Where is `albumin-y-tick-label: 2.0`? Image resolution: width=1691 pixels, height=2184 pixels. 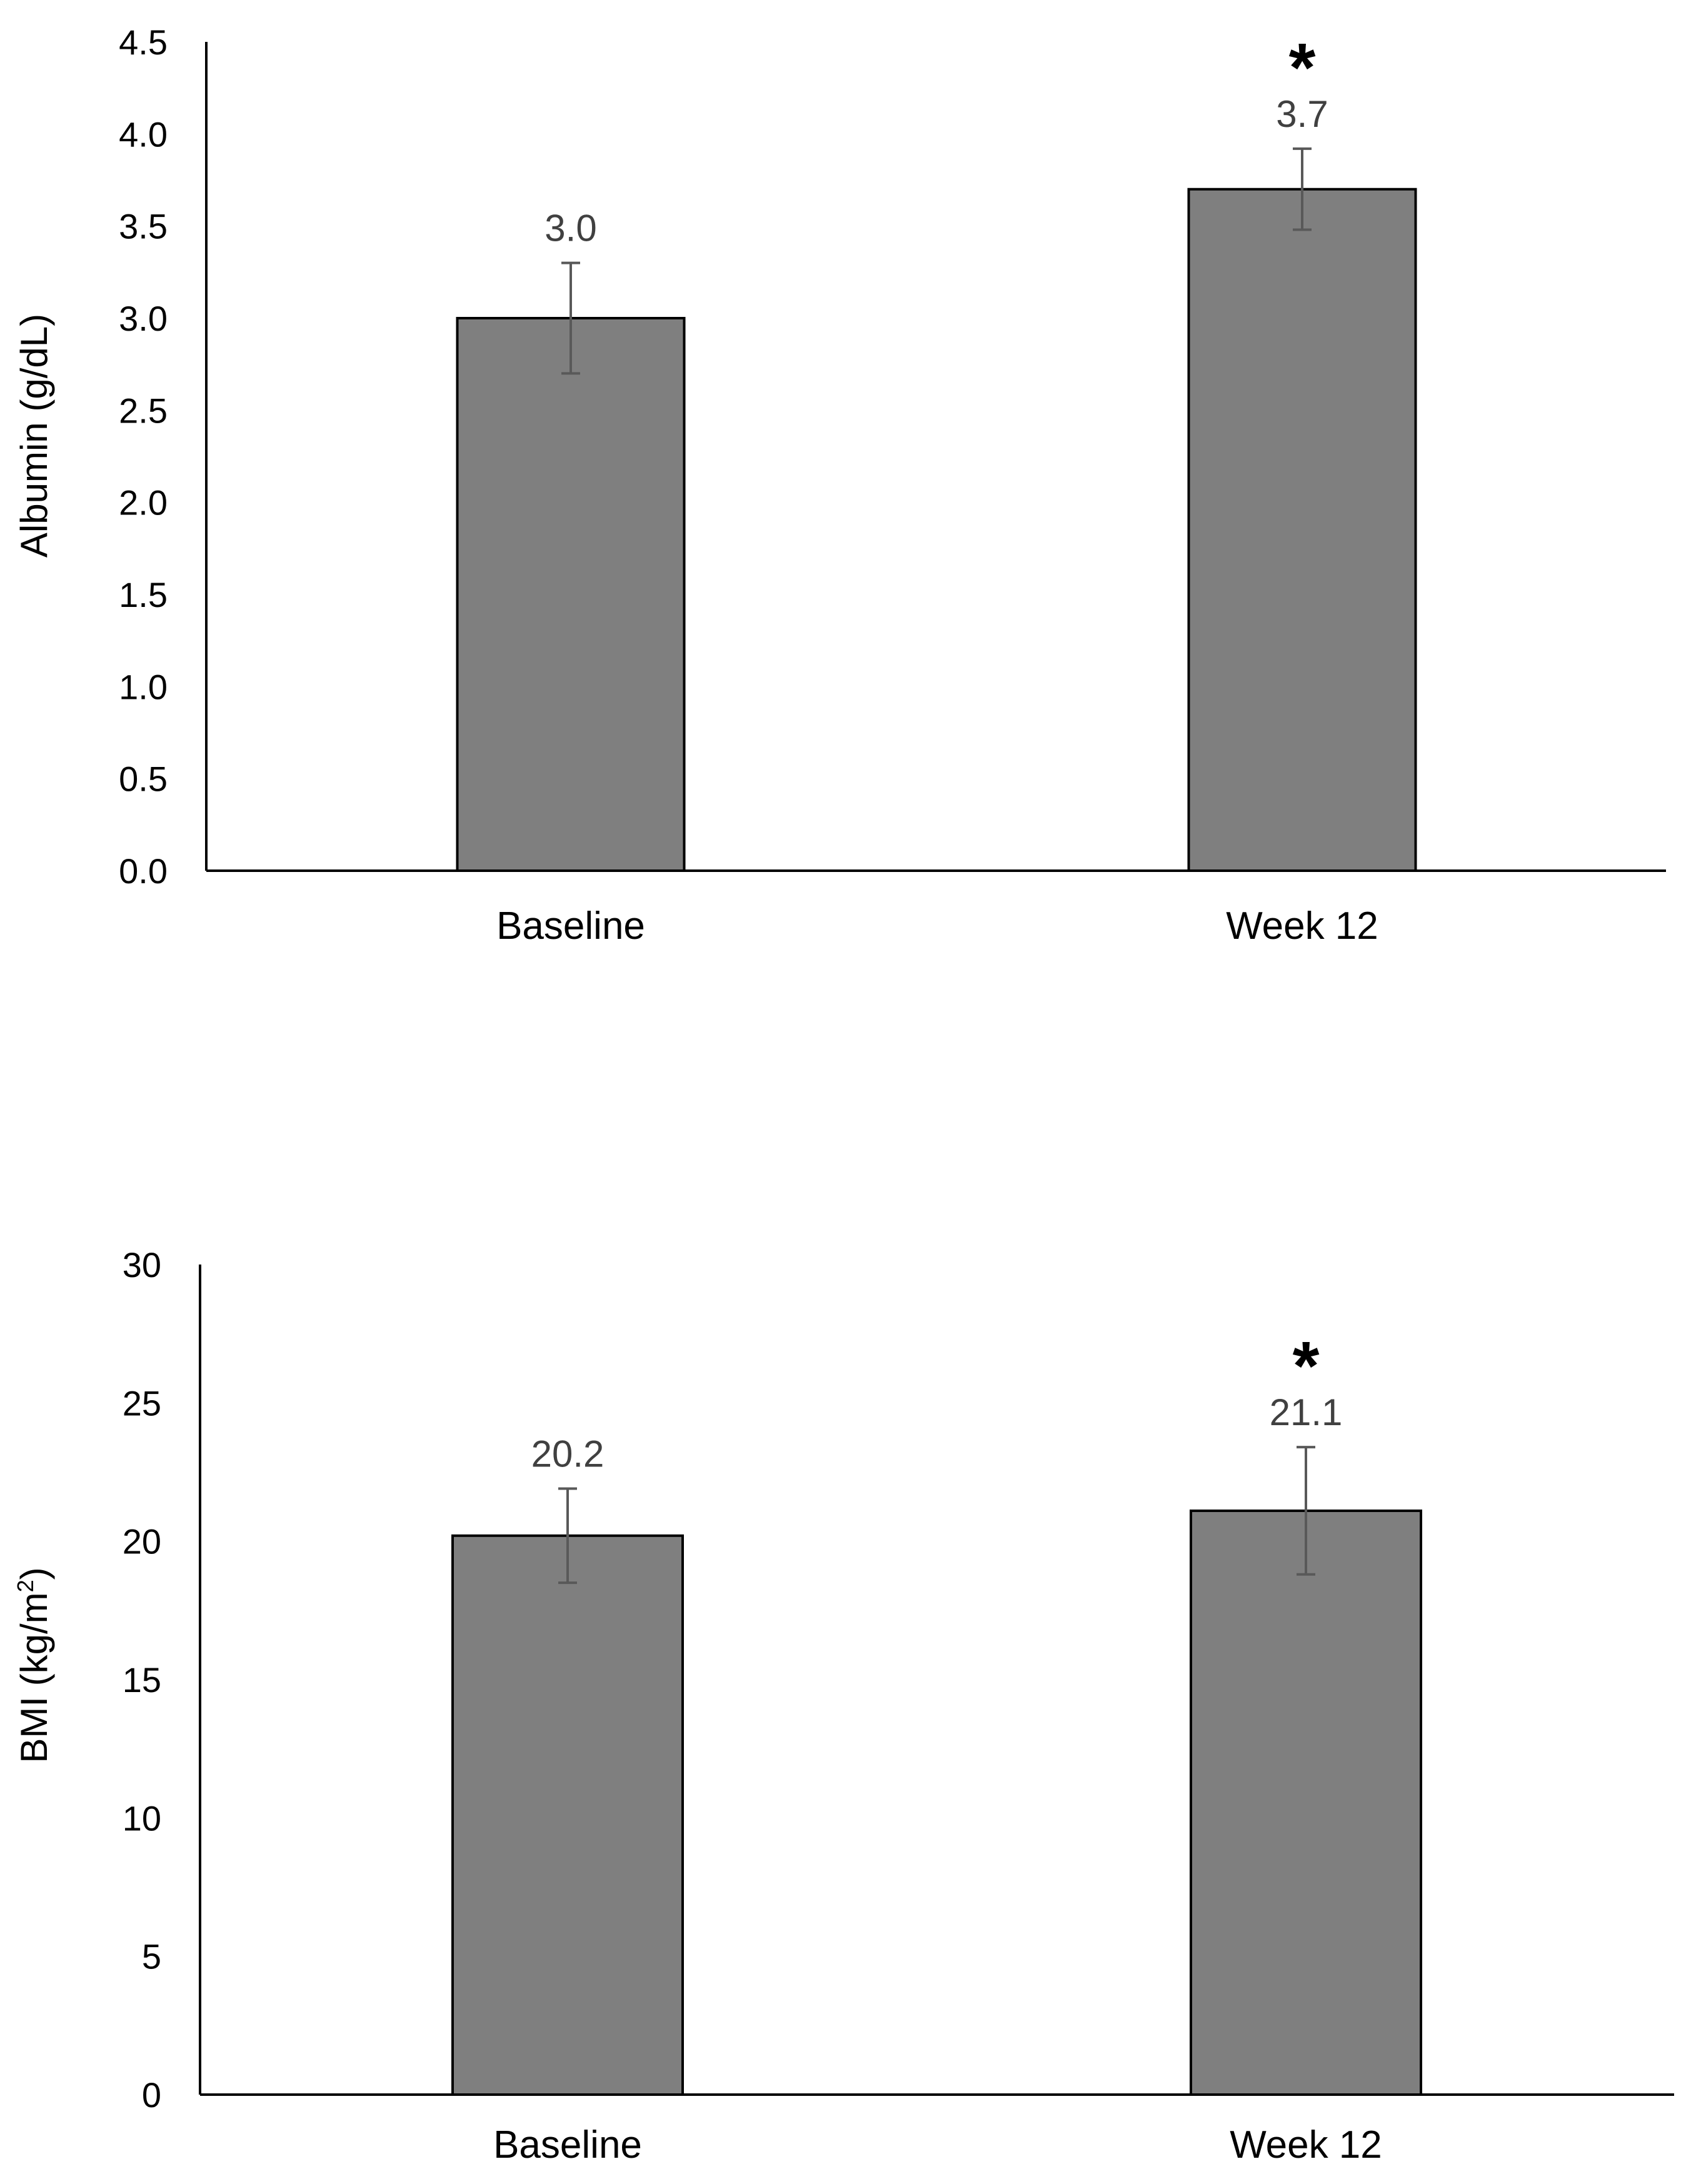 albumin-y-tick-label: 2.0 is located at coordinates (143, 503).